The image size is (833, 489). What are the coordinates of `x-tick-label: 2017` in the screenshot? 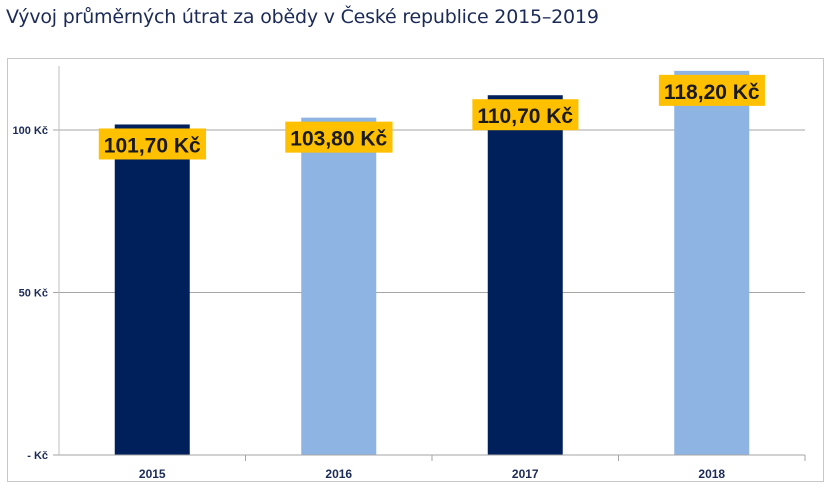 It's located at (525, 474).